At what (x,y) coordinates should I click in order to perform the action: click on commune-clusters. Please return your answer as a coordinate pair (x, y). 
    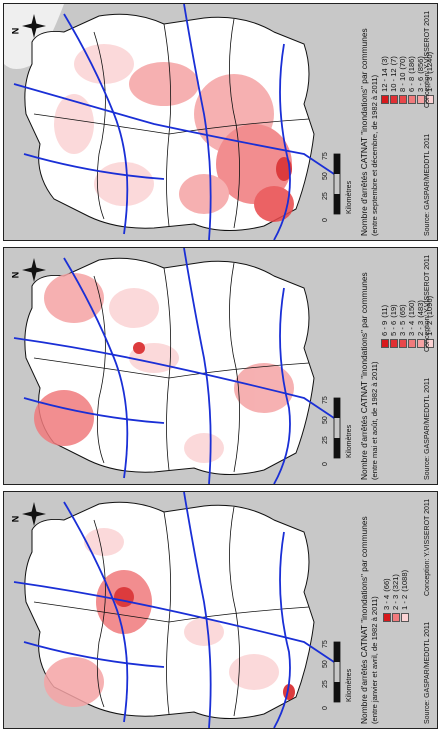
    Looking at the image, I should click on (169, 617).